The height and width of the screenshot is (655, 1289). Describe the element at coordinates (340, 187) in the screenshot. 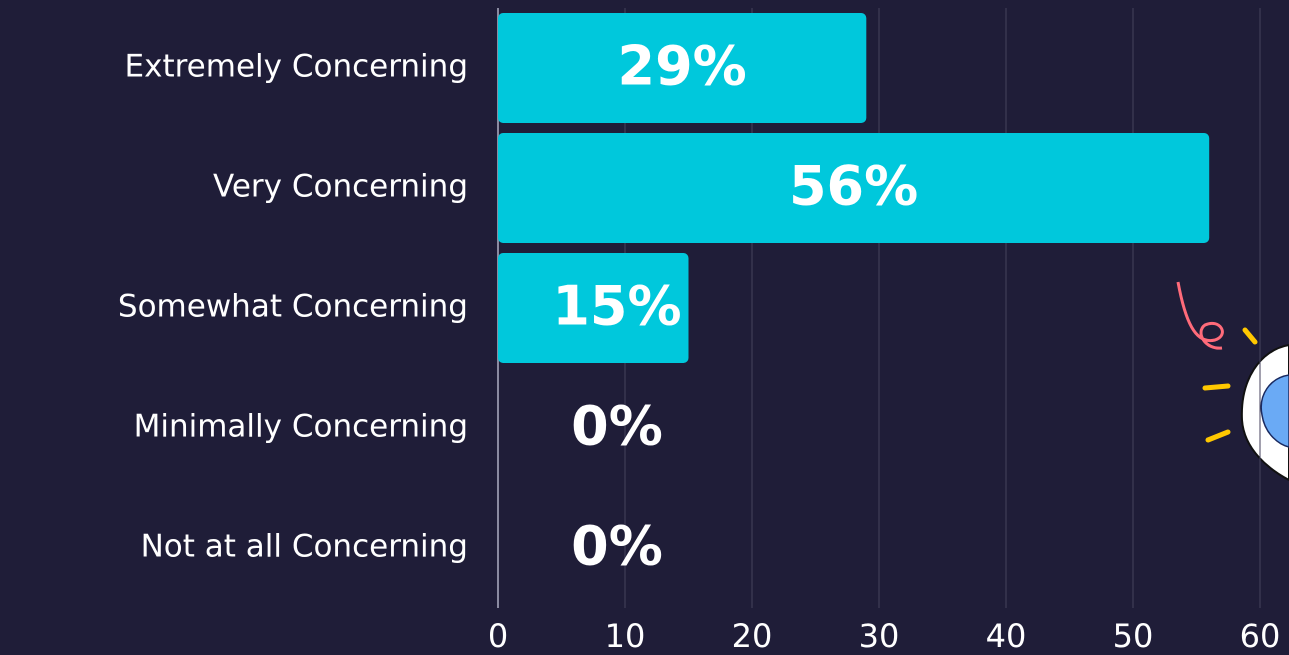

I see `y-tick-label: Very Concerning` at that location.